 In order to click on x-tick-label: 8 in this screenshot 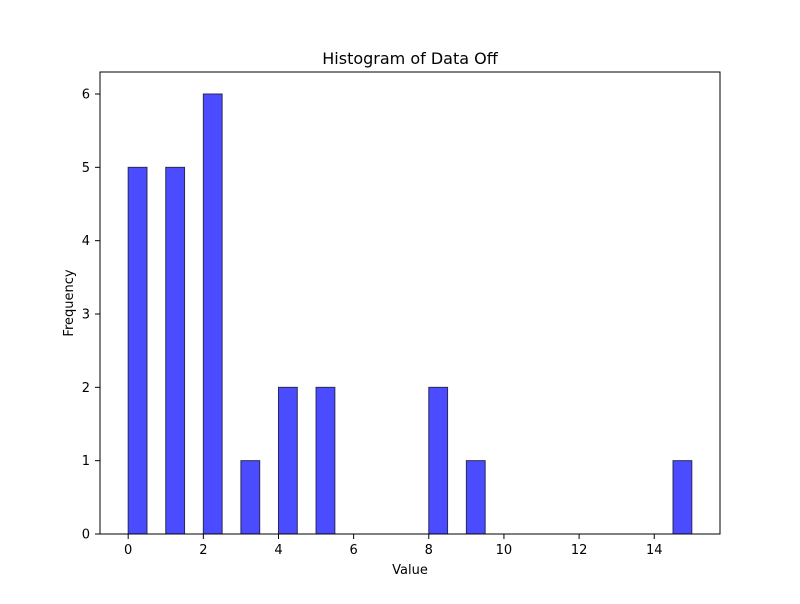, I will do `click(429, 550)`.